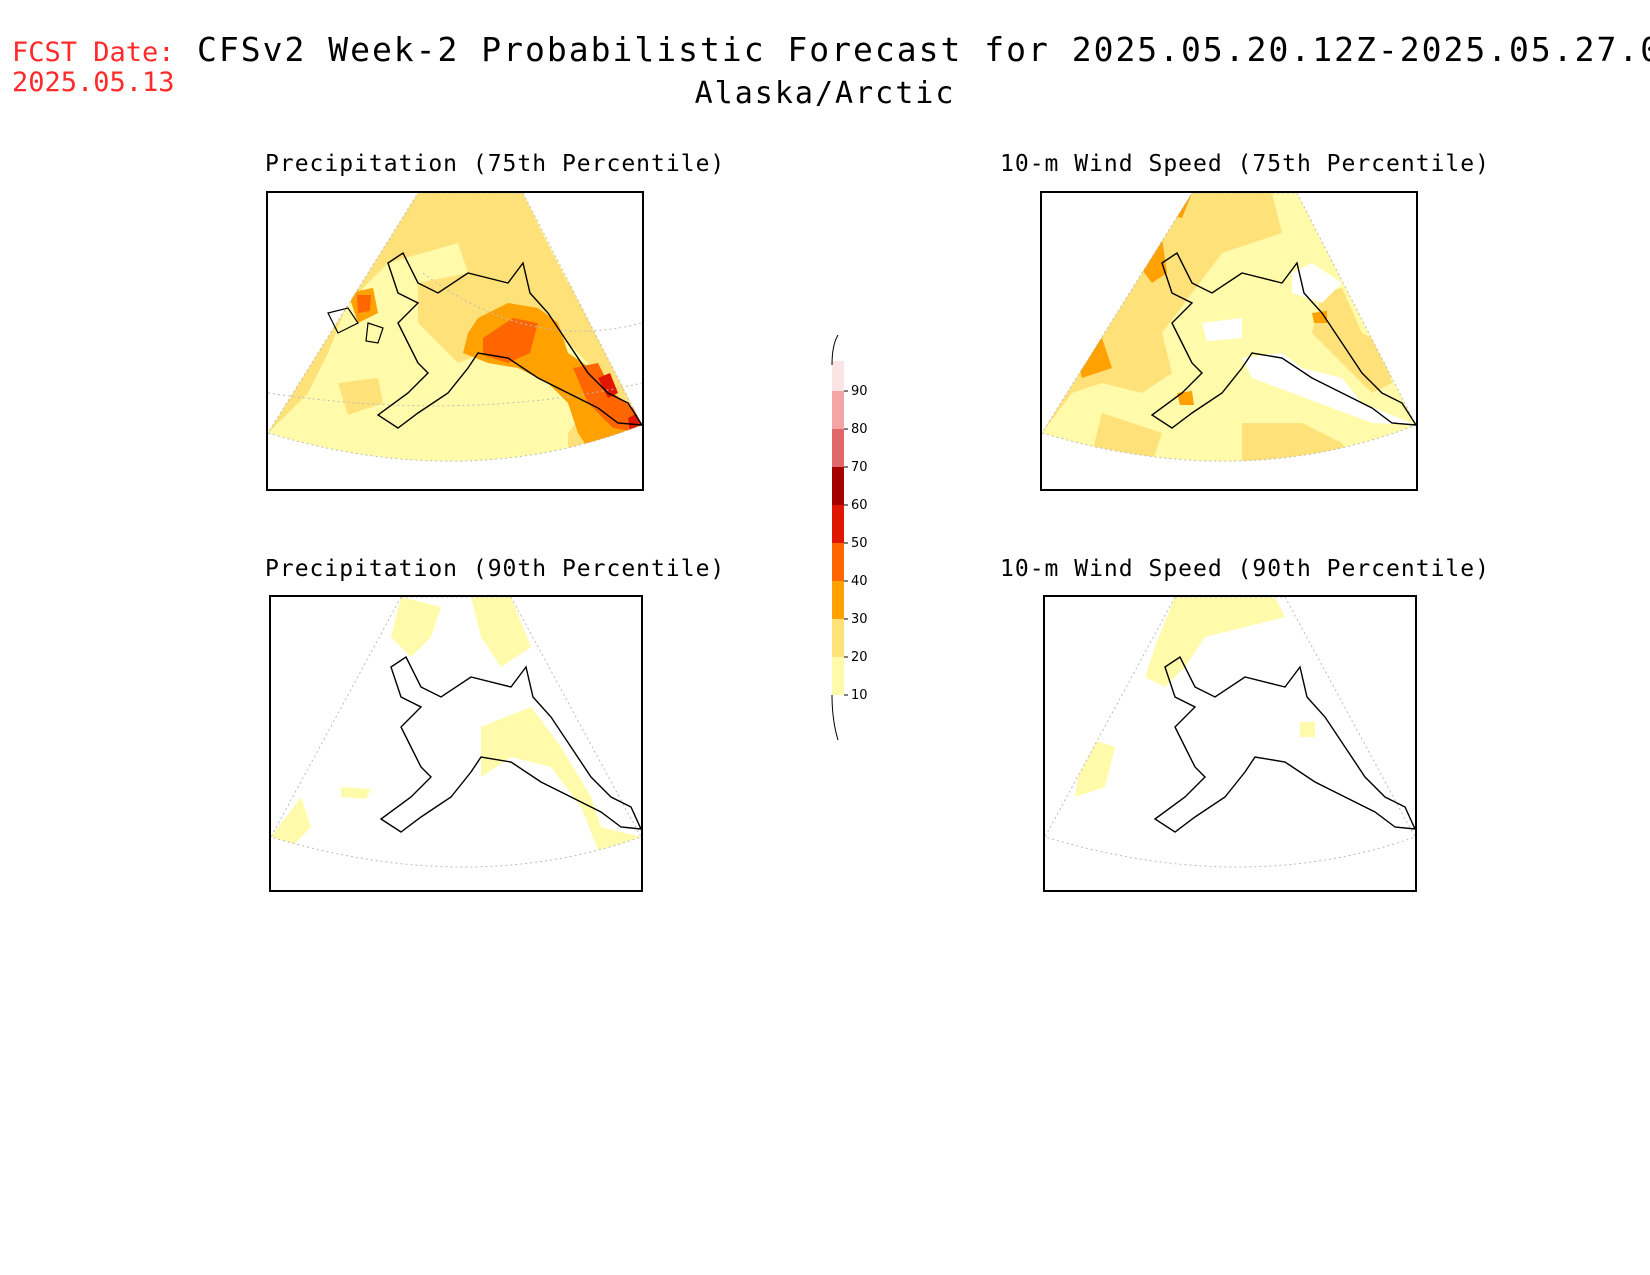  I want to click on map-wind75, so click(1229, 327).